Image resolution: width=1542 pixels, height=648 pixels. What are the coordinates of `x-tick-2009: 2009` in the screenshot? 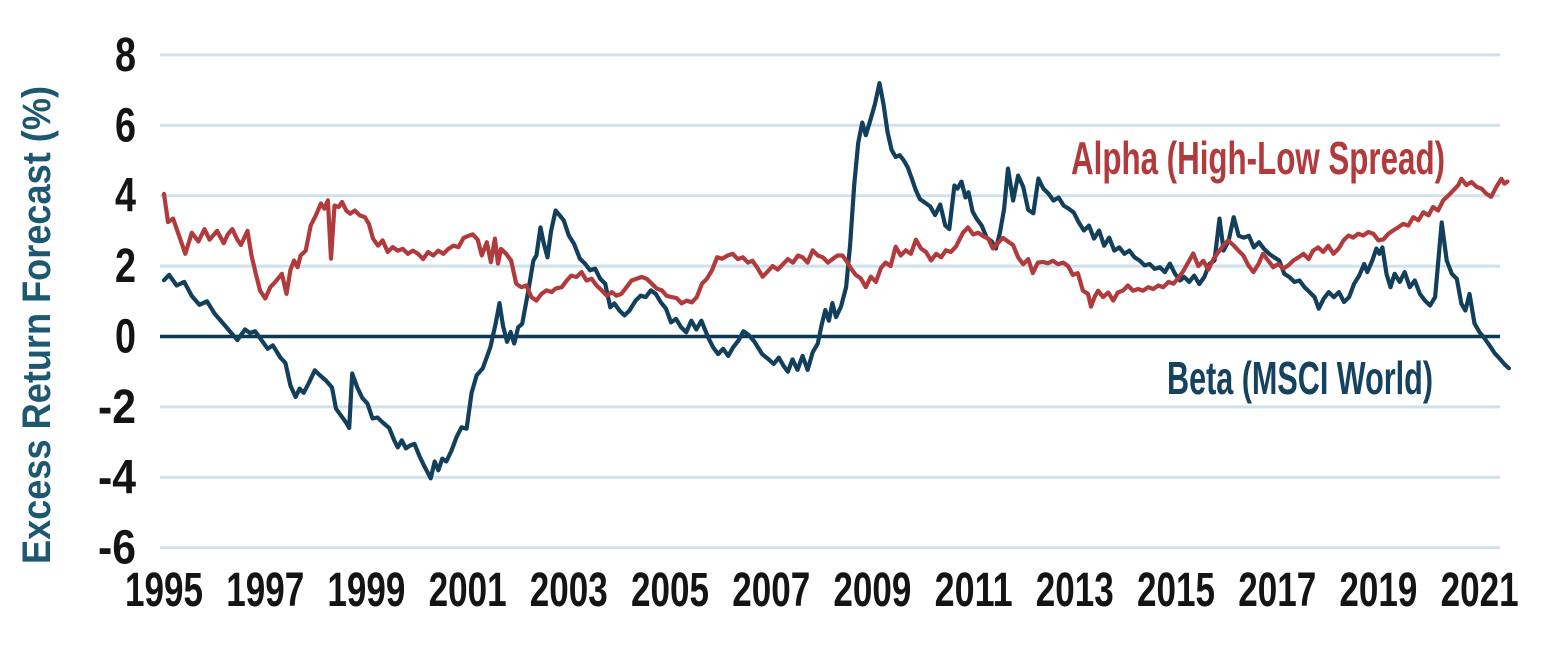 It's located at (872, 590).